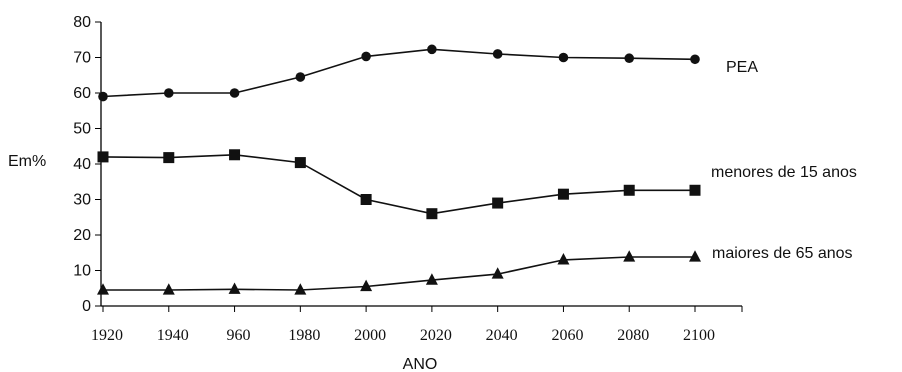  I want to click on y-tick-label: 70, so click(82, 58).